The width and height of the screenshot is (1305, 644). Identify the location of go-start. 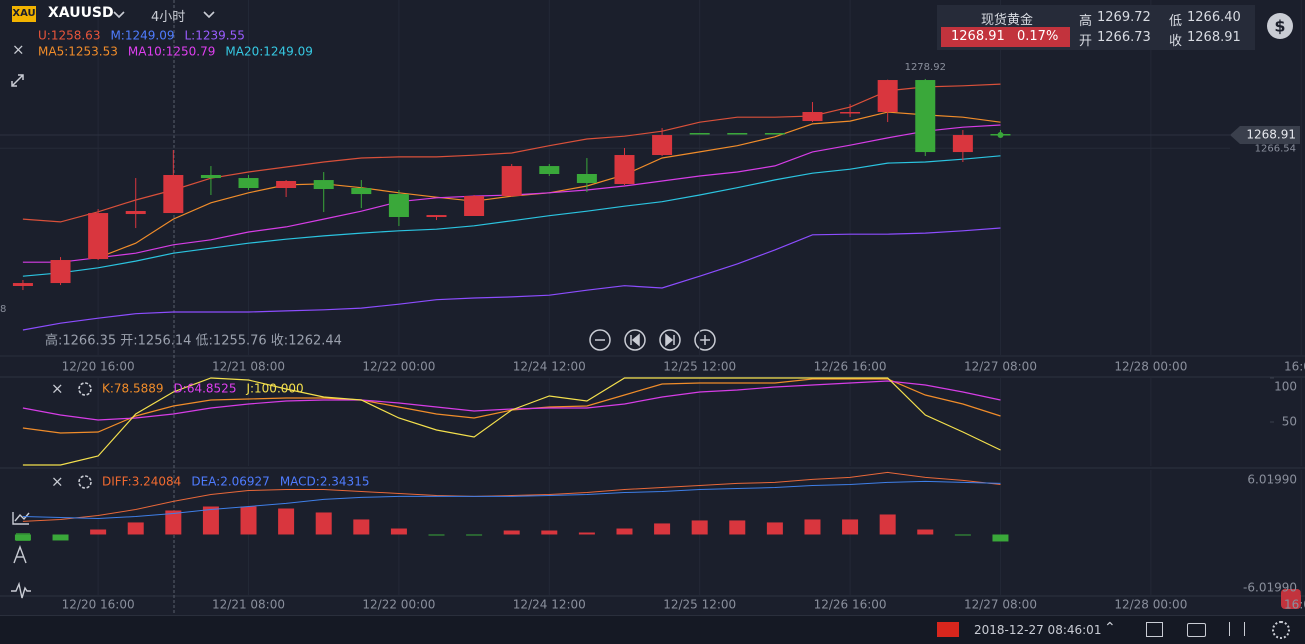
(635, 340).